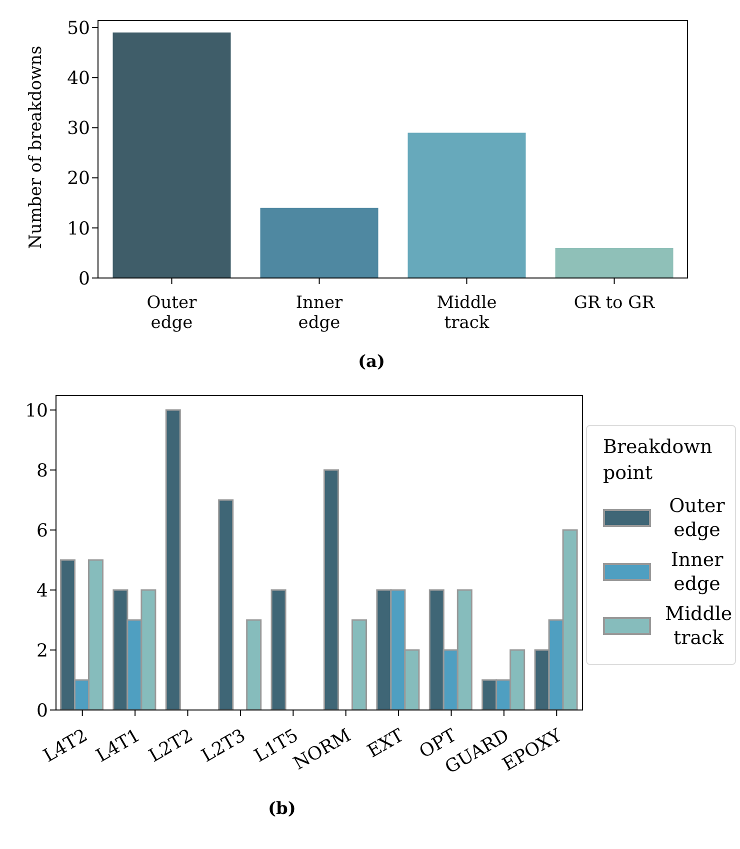  Describe the element at coordinates (320, 313) in the screenshot. I see `x-tick-label: Inner edge` at that location.